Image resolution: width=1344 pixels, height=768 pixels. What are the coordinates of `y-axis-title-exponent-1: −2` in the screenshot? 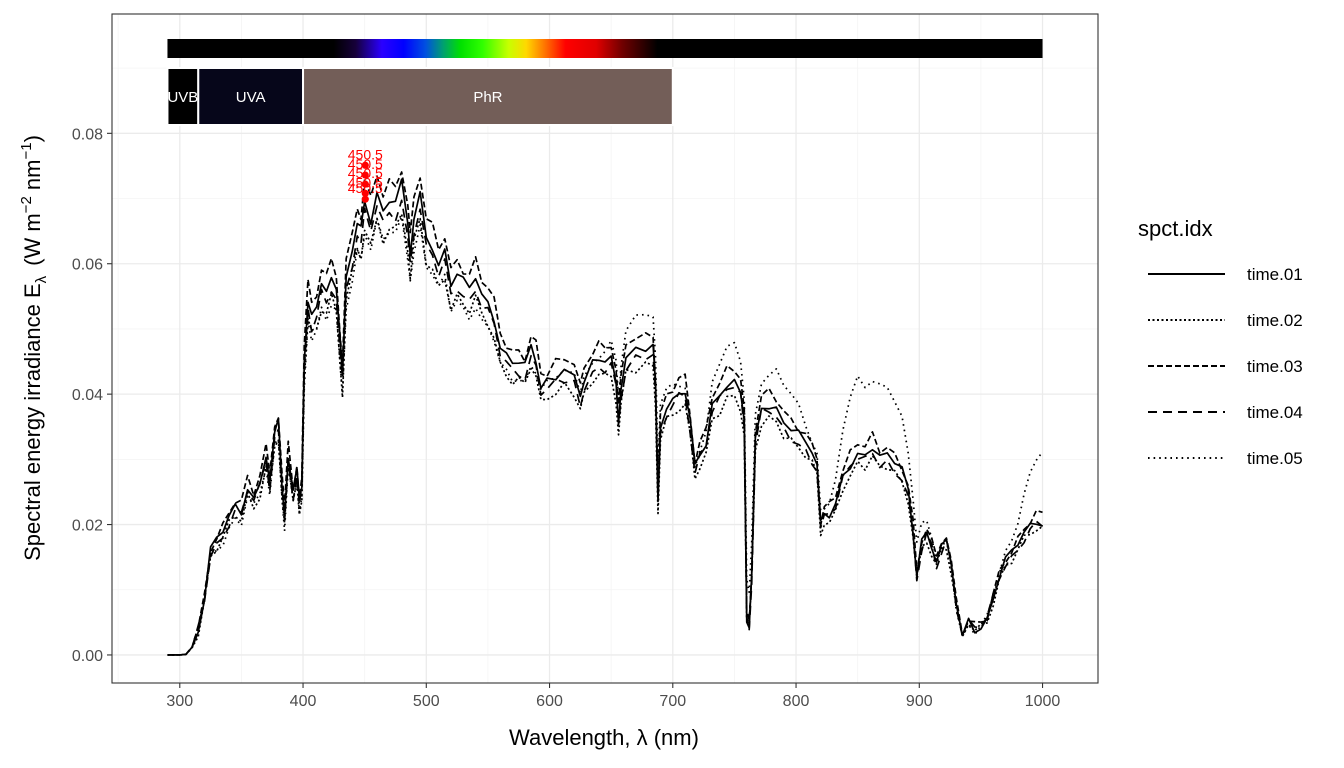 It's located at (26, 204).